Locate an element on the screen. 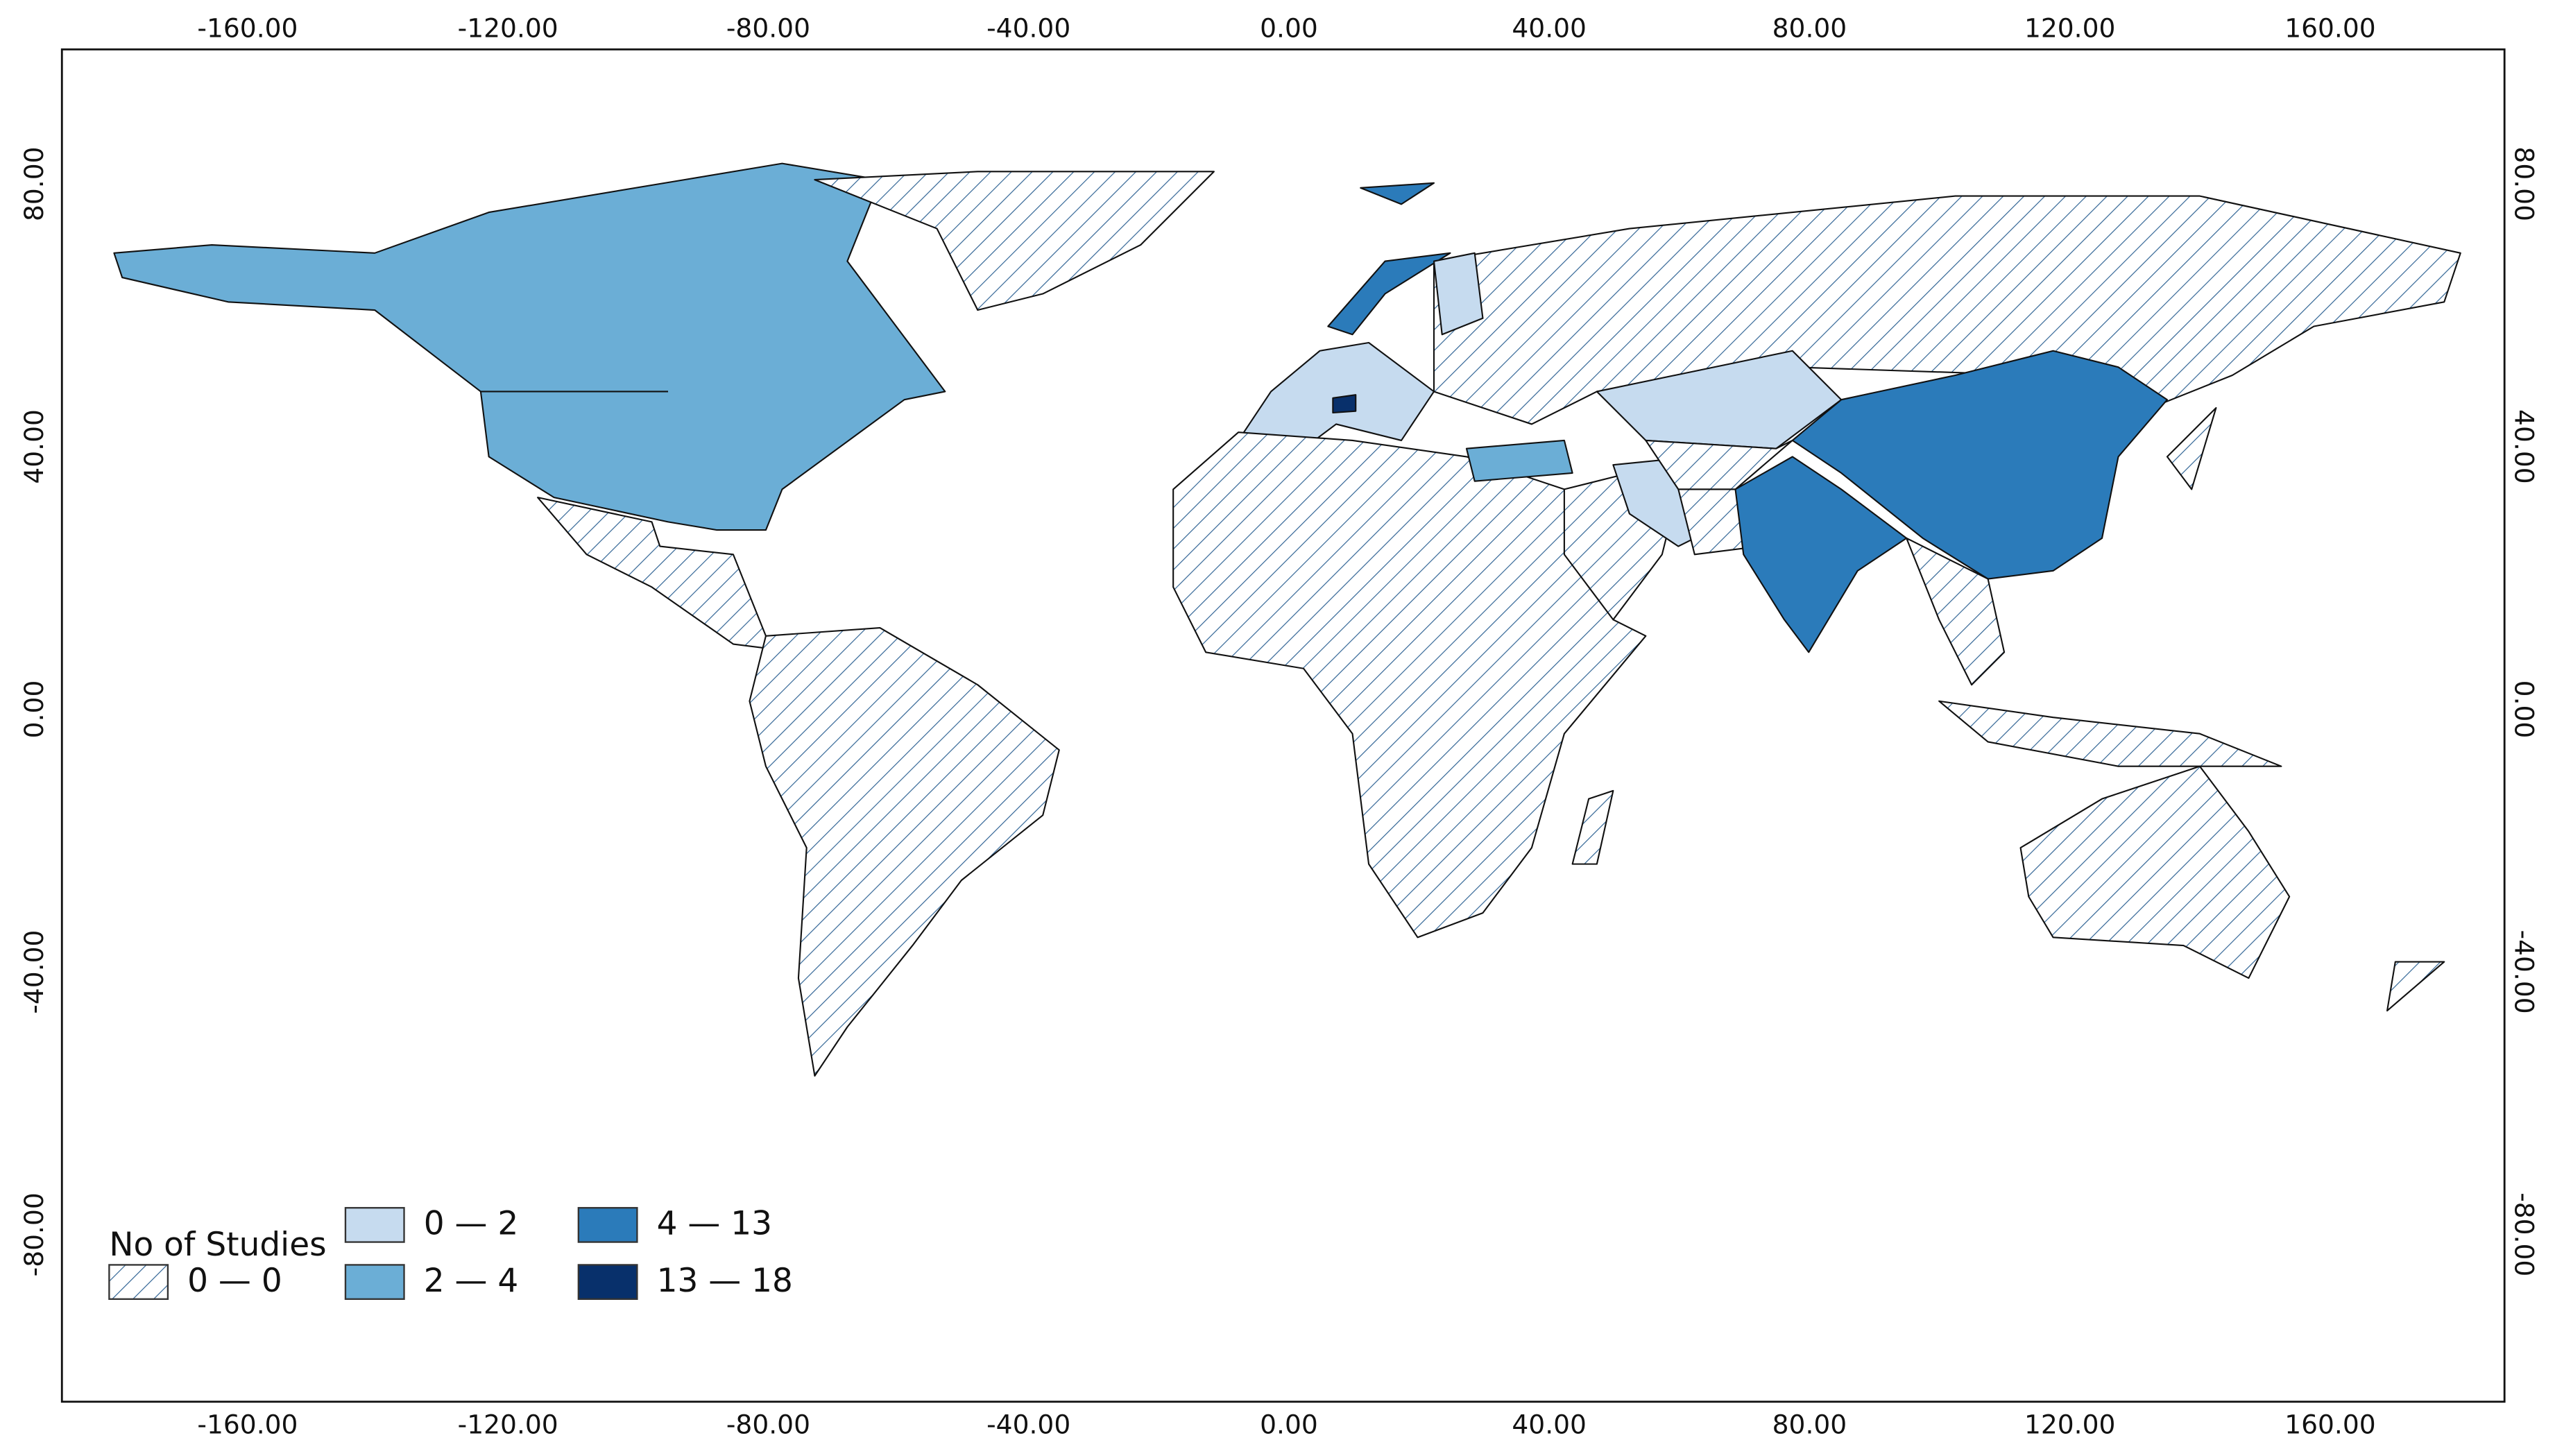 The image size is (2555, 1456). y-tick-label-left: 80.00 is located at coordinates (34, 183).